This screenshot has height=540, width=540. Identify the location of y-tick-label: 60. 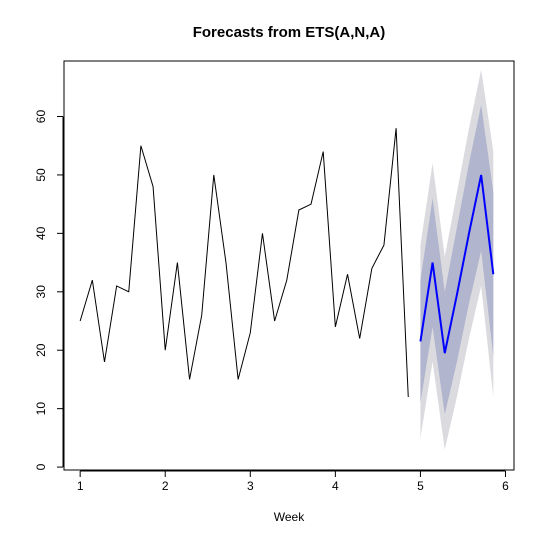
(41, 117).